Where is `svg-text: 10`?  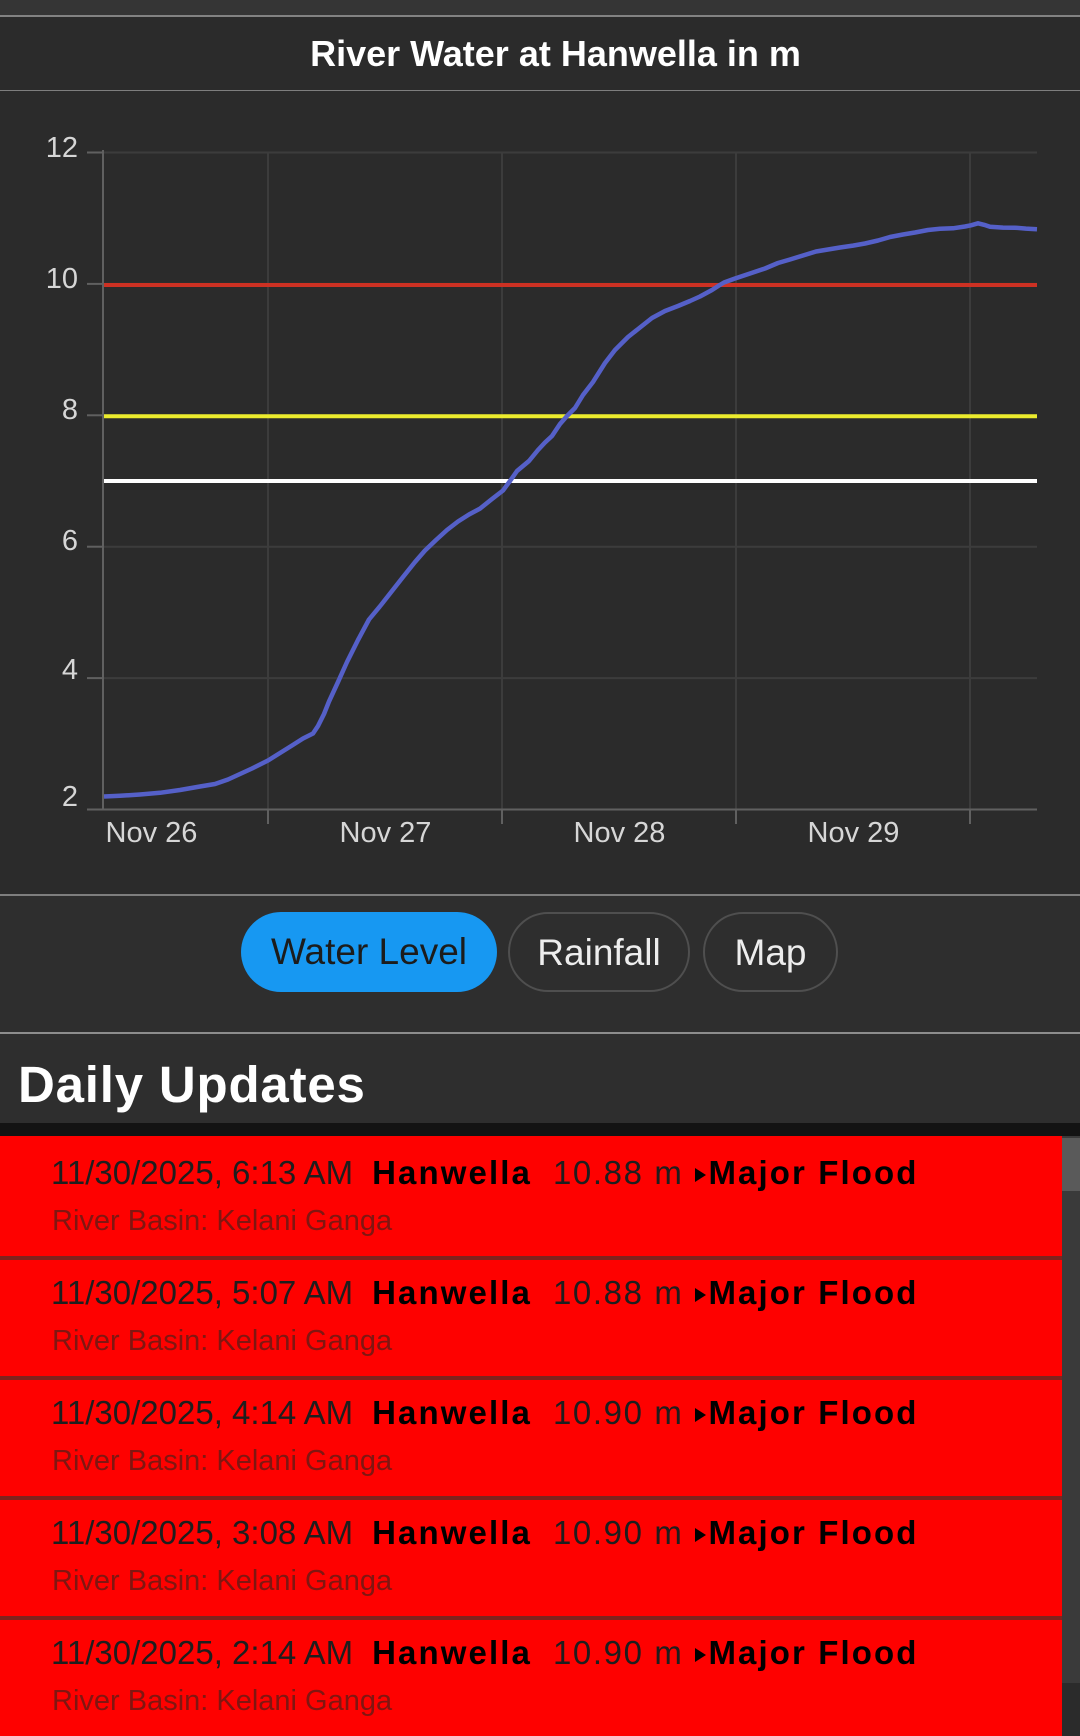 svg-text: 10 is located at coordinates (62, 279).